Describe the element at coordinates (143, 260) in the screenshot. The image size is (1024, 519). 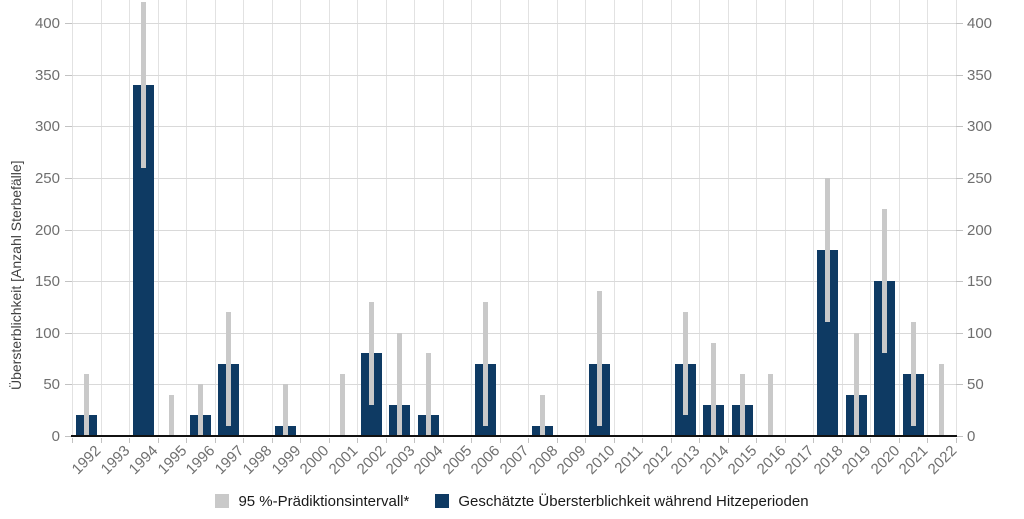
I see `bar-1994` at that location.